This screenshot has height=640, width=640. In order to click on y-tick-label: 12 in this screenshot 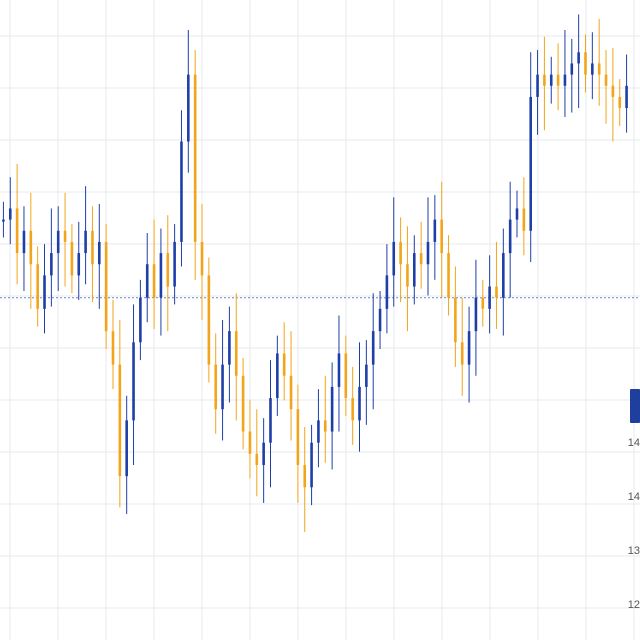, I will do `click(633, 605)`.